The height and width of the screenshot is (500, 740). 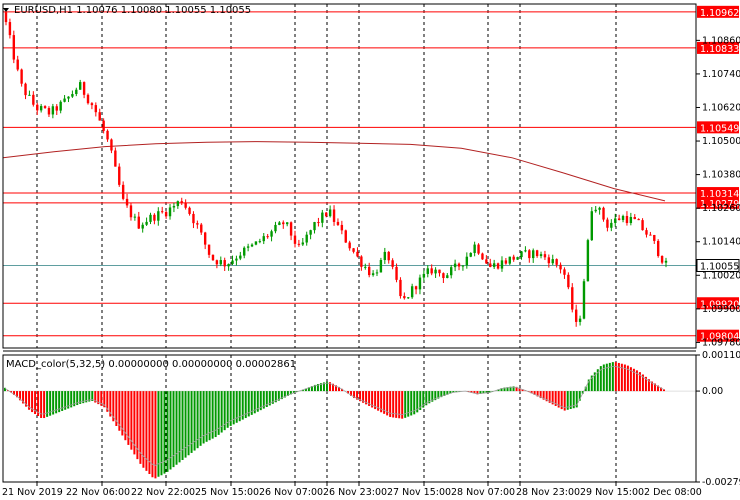 What do you see at coordinates (721, 74) in the screenshot?
I see `price-tick-label: 1.10740` at bounding box center [721, 74].